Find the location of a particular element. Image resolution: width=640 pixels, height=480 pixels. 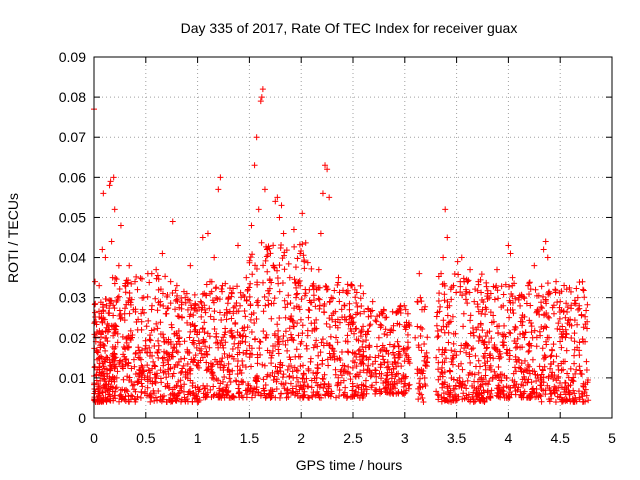

y-tick-label: 0.04 is located at coordinates (72, 258).